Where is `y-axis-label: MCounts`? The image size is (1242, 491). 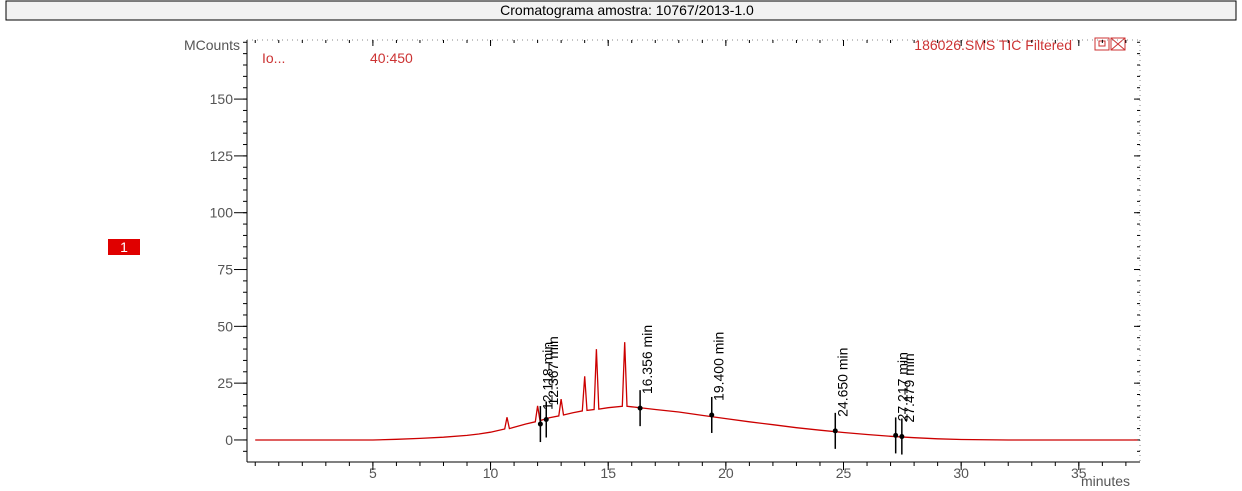
y-axis-label: MCounts is located at coordinates (212, 45).